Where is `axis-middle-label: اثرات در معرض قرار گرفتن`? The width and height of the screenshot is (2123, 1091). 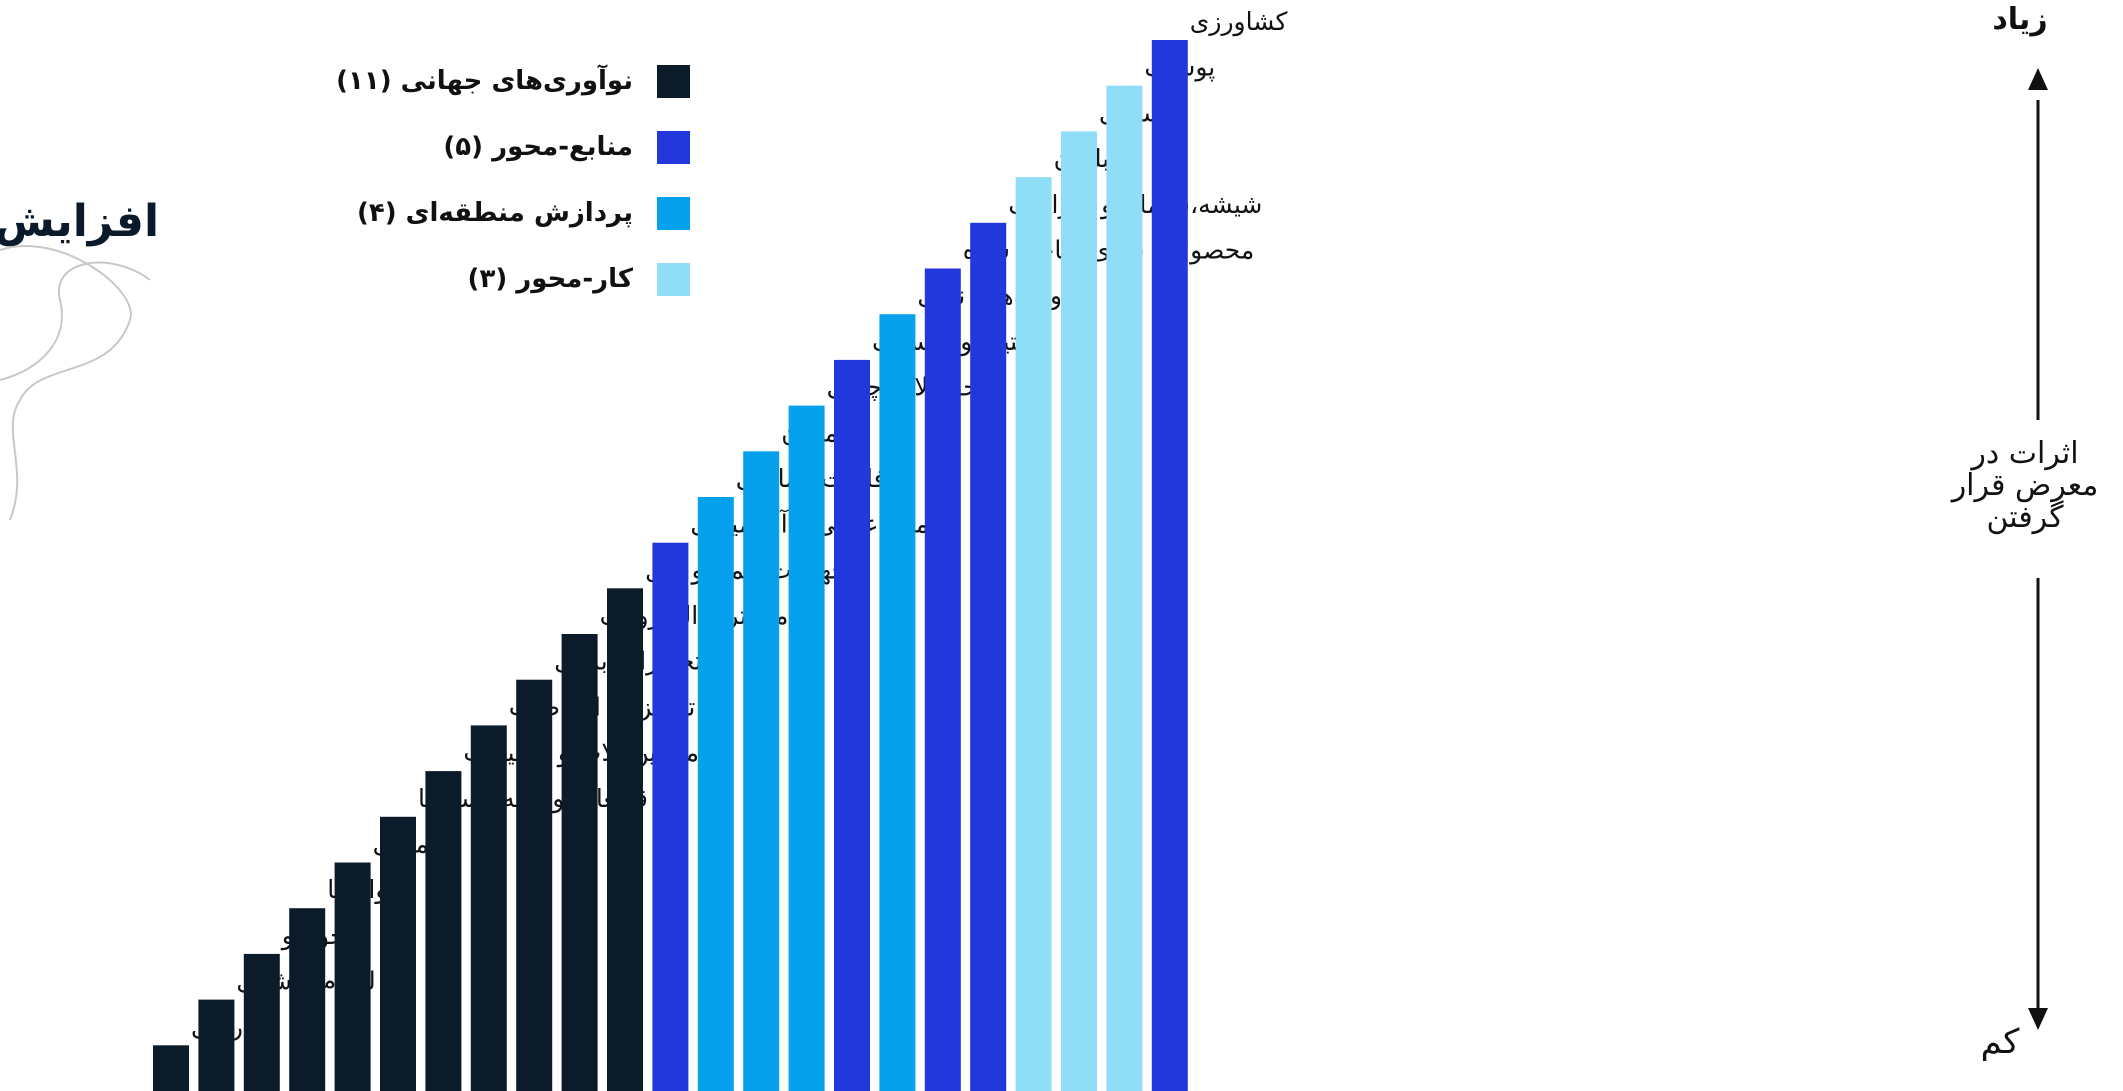
axis-middle-label: اثرات در معرض قرار گرفتن is located at coordinates (2025, 485).